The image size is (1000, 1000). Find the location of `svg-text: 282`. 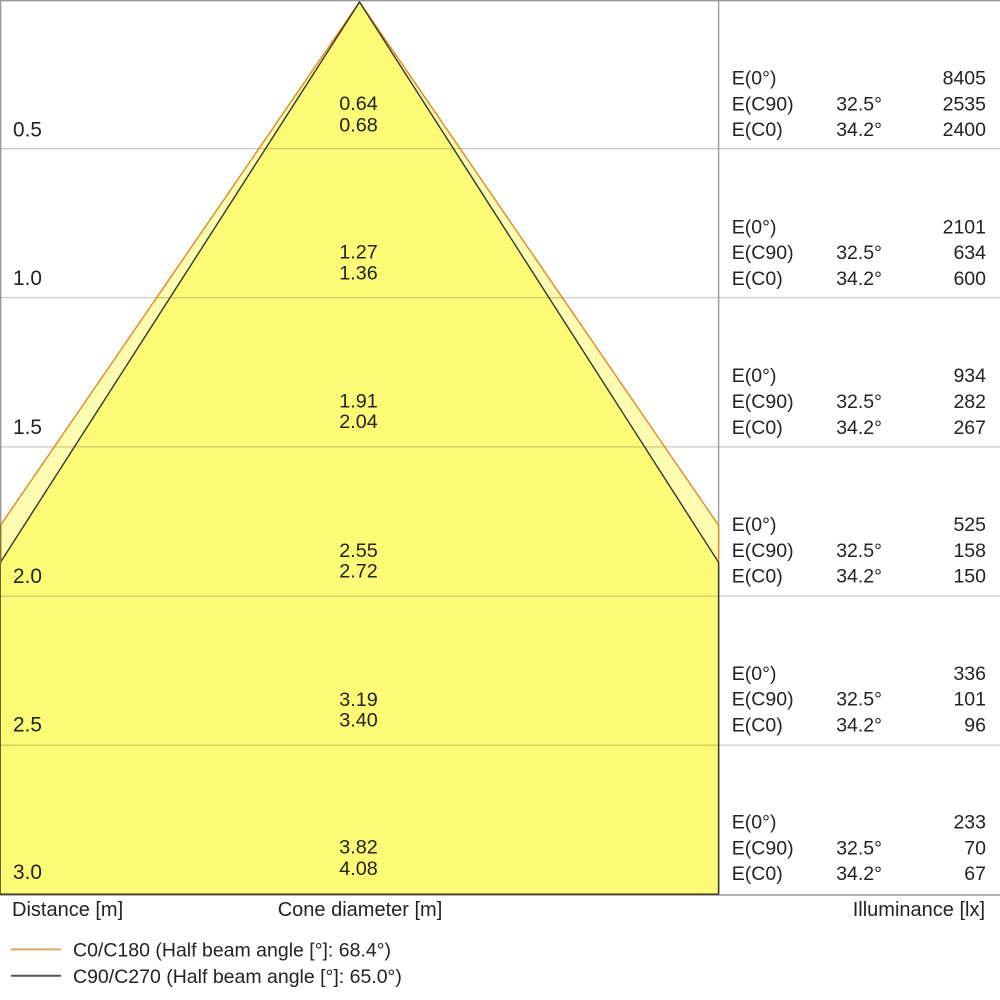

svg-text: 282 is located at coordinates (969, 402).